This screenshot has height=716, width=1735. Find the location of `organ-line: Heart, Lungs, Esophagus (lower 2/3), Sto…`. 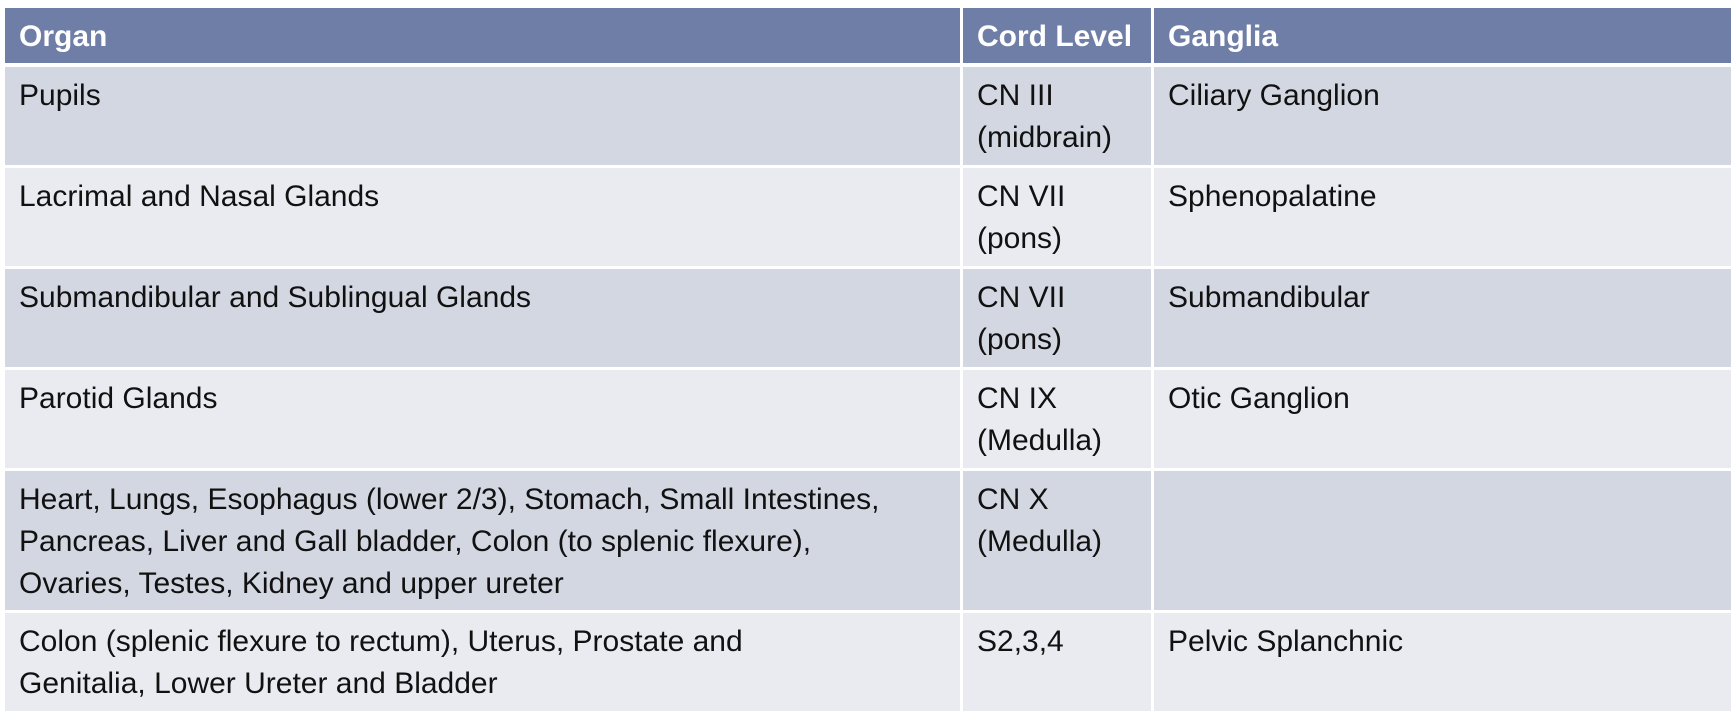

organ-line: Heart, Lungs, Esophagus (lower 2/3), Sto… is located at coordinates (449, 499).